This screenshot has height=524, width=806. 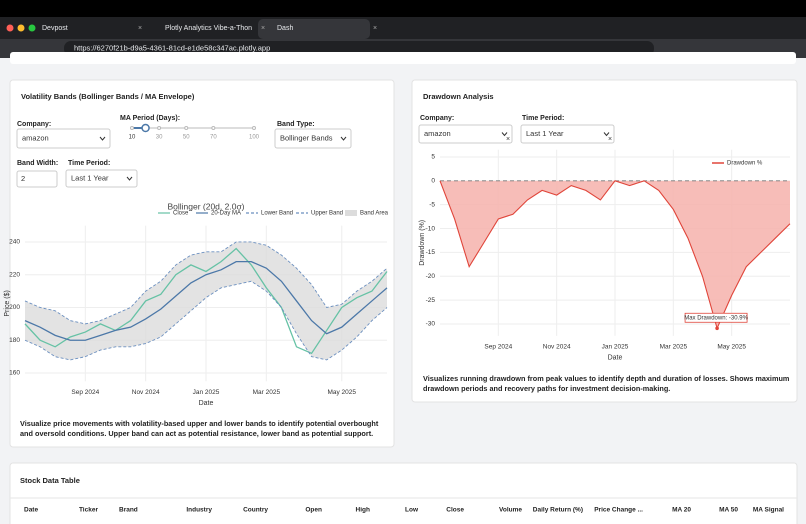 What do you see at coordinates (213, 138) in the screenshot?
I see `slider-mark-label: 70` at bounding box center [213, 138].